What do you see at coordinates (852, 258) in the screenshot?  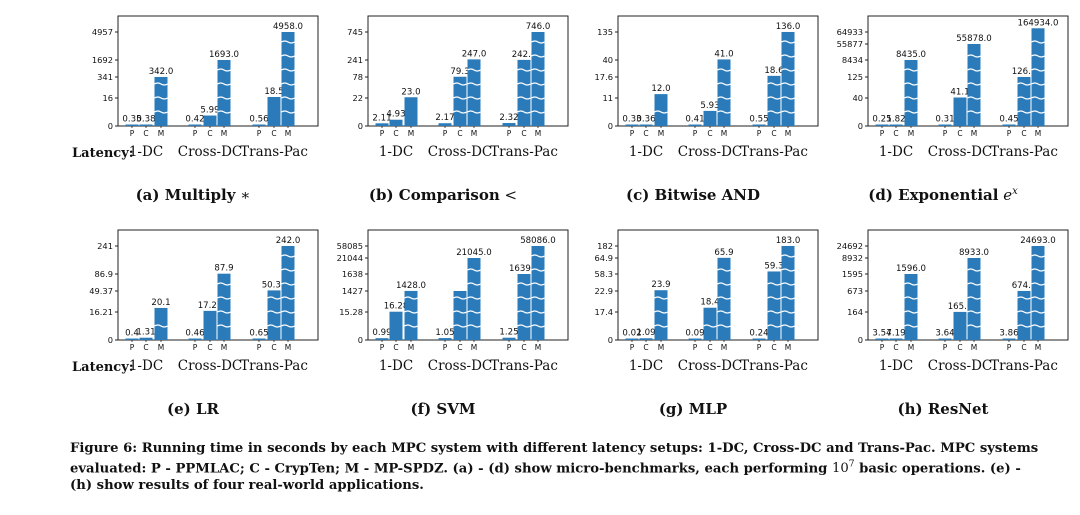 I see `y-tick-label: 8932` at bounding box center [852, 258].